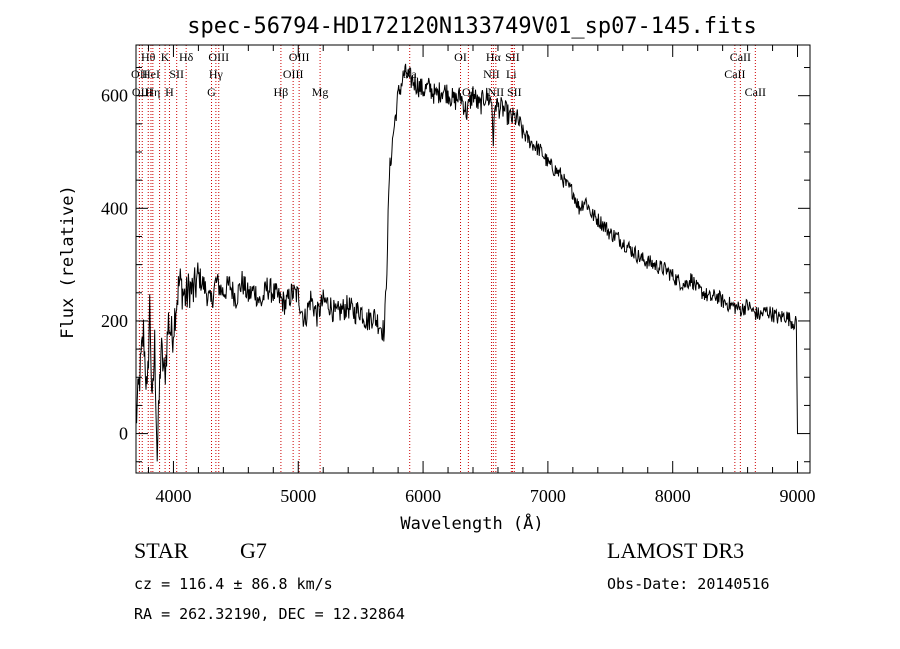  I want to click on survey-name: LAMOST DR3, so click(675, 550).